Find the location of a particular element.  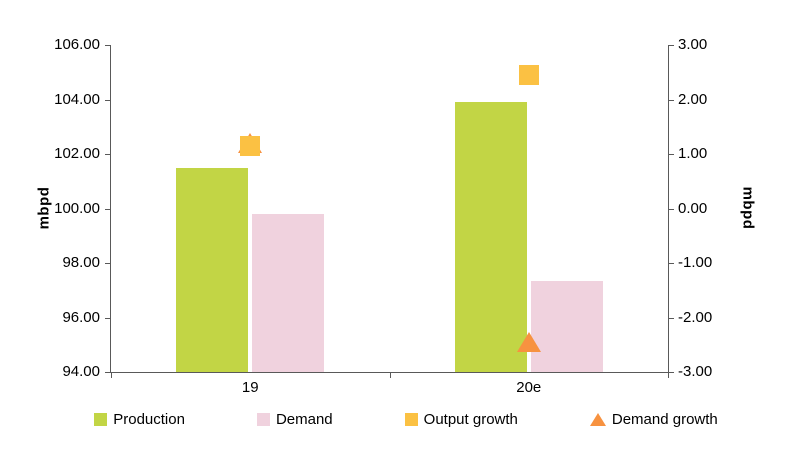

left-axis-title: mbpd is located at coordinates (44, 208).